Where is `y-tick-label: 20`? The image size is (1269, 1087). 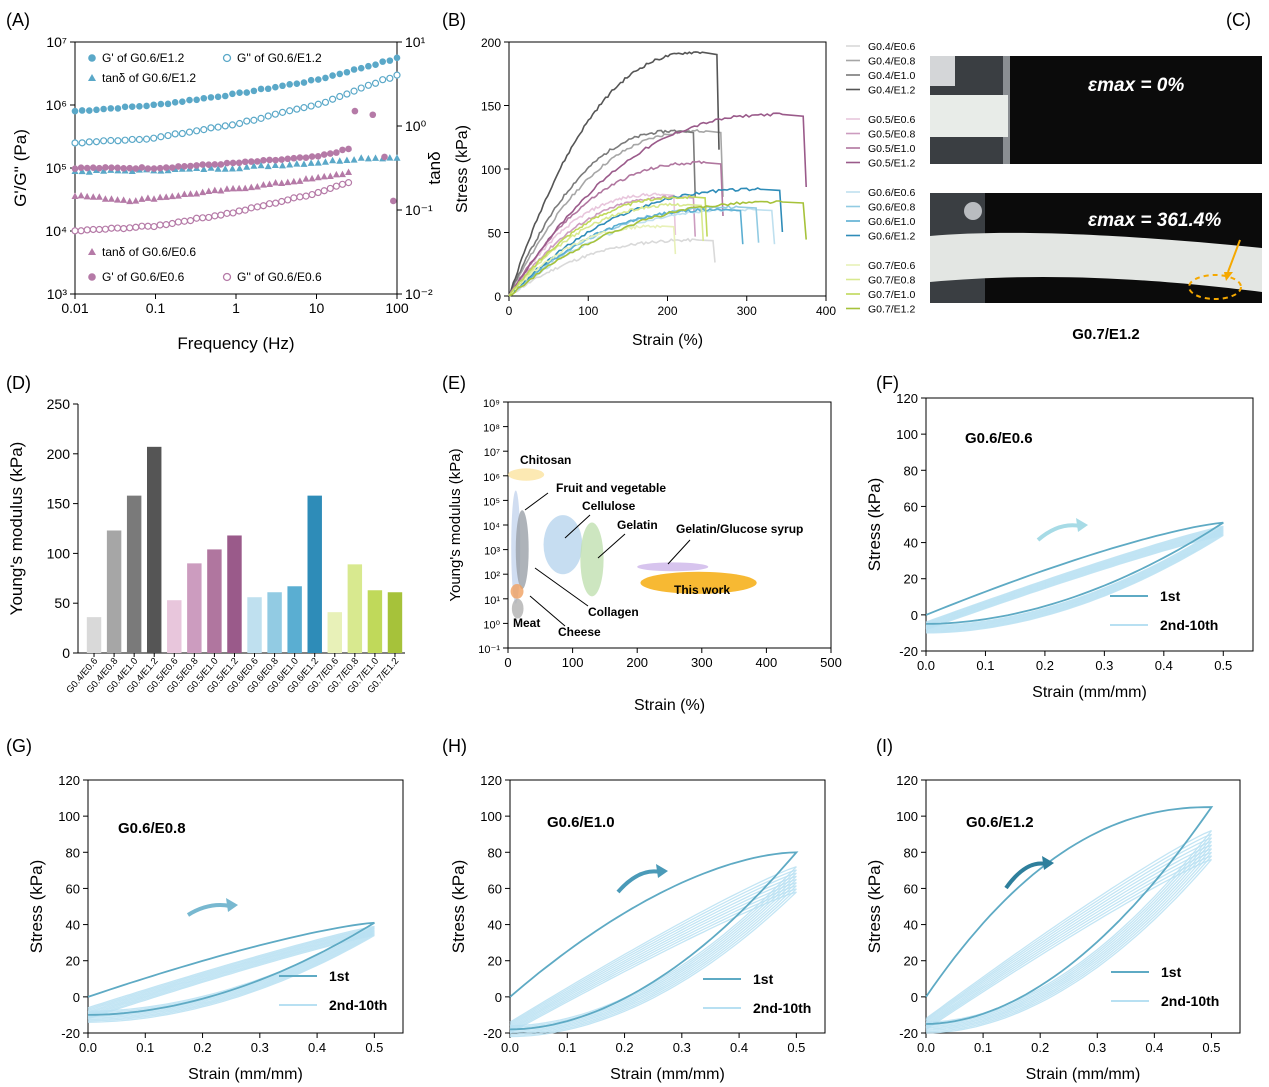
y-tick-label: 20 is located at coordinates (911, 579).